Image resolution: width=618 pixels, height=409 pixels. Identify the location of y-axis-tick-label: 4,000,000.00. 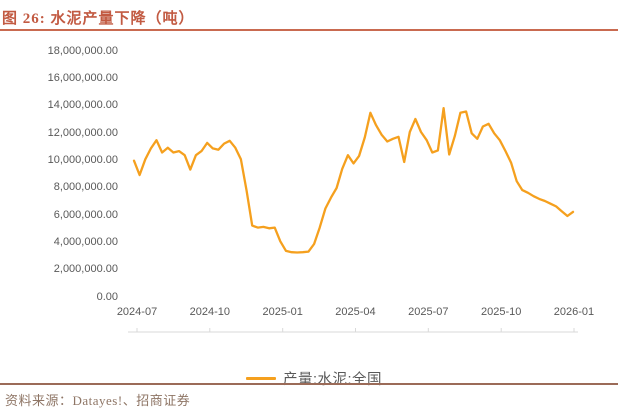
(85, 241).